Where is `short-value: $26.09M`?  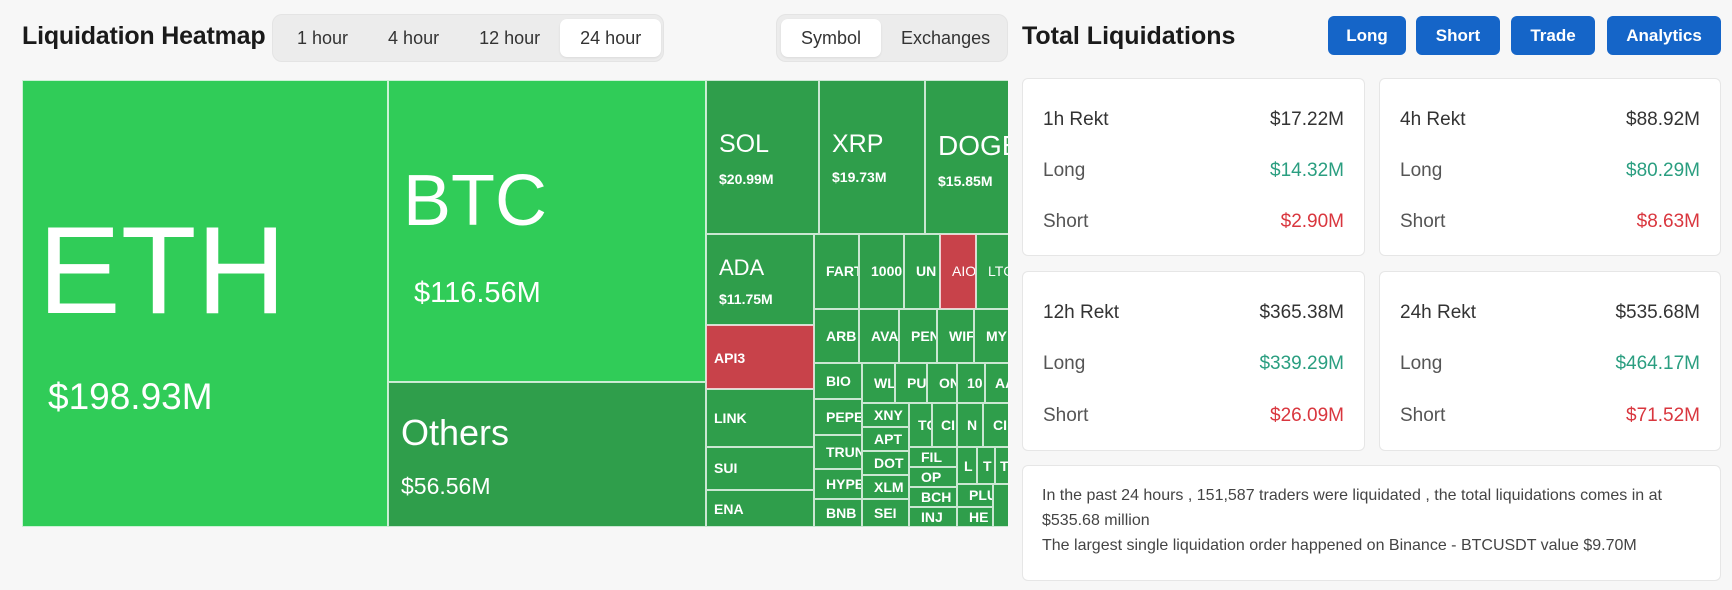
short-value: $26.09M is located at coordinates (1307, 415).